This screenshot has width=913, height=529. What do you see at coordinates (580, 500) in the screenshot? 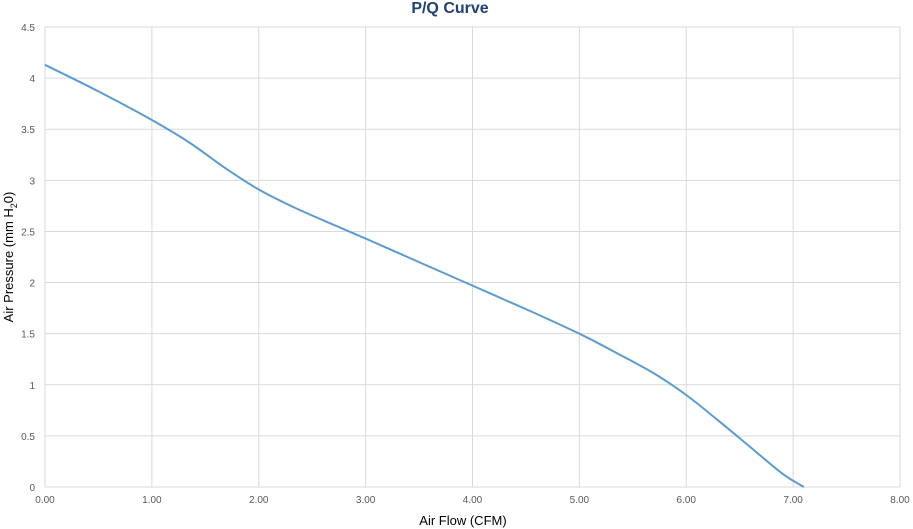
I see `x-tick-label: 5.00` at bounding box center [580, 500].